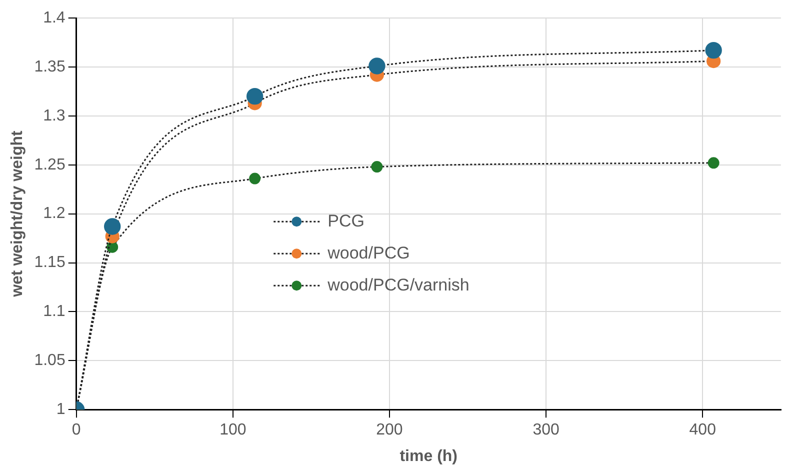  Describe the element at coordinates (50, 67) in the screenshot. I see `y-tick-label: 1.35` at that location.